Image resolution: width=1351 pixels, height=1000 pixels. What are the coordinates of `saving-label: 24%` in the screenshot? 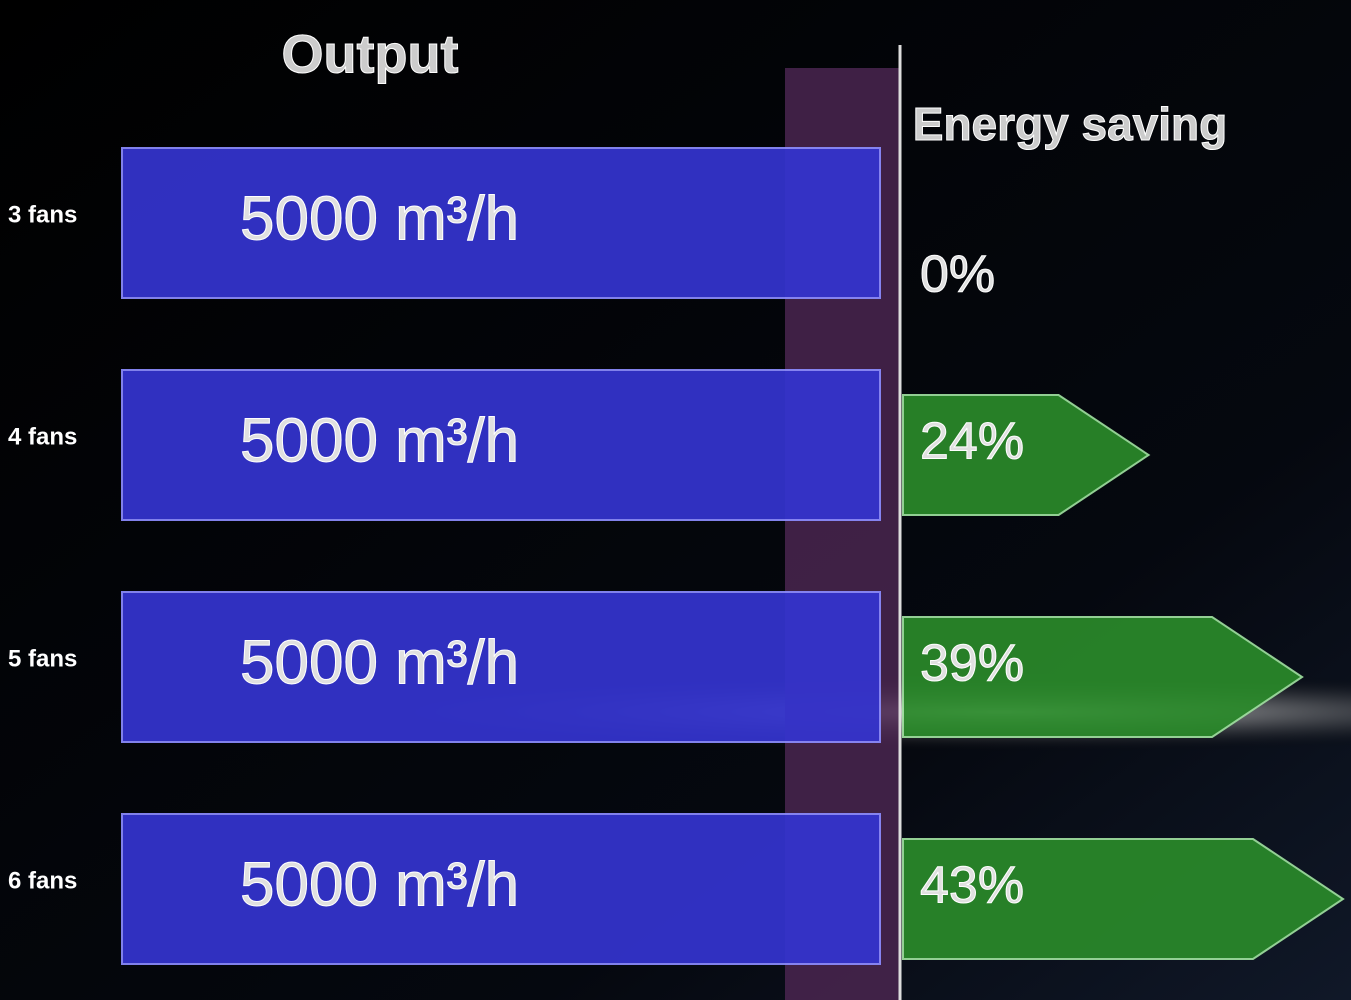 It's located at (972, 442).